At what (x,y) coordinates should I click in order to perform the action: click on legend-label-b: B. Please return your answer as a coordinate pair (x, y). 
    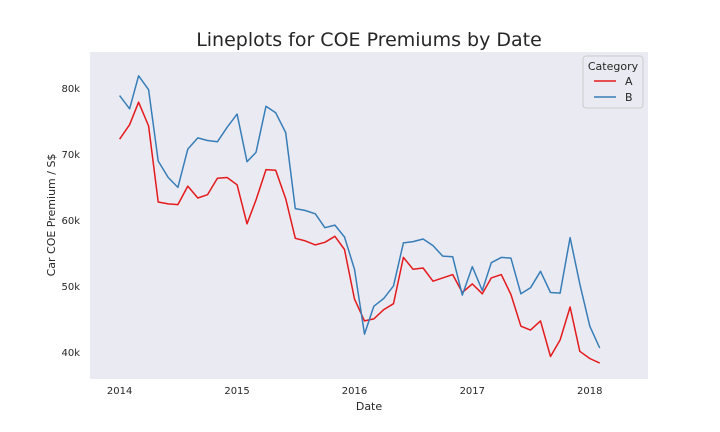
    Looking at the image, I should click on (629, 97).